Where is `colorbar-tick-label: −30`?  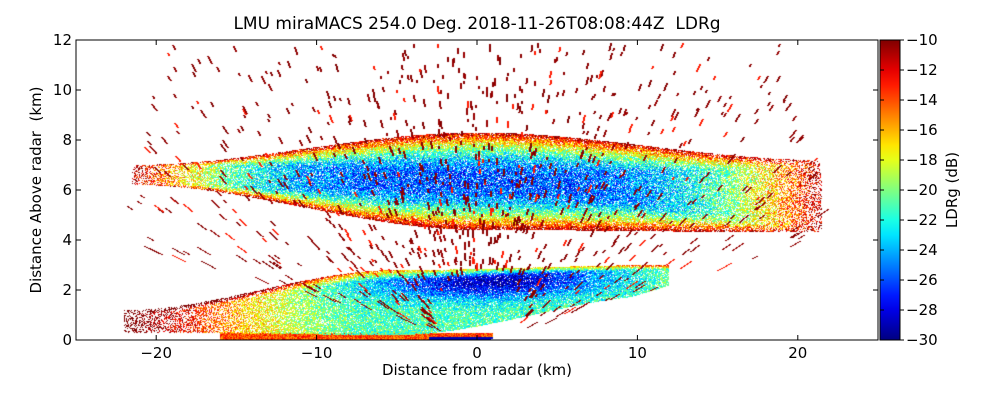
colorbar-tick-label: −30 is located at coordinates (922, 340).